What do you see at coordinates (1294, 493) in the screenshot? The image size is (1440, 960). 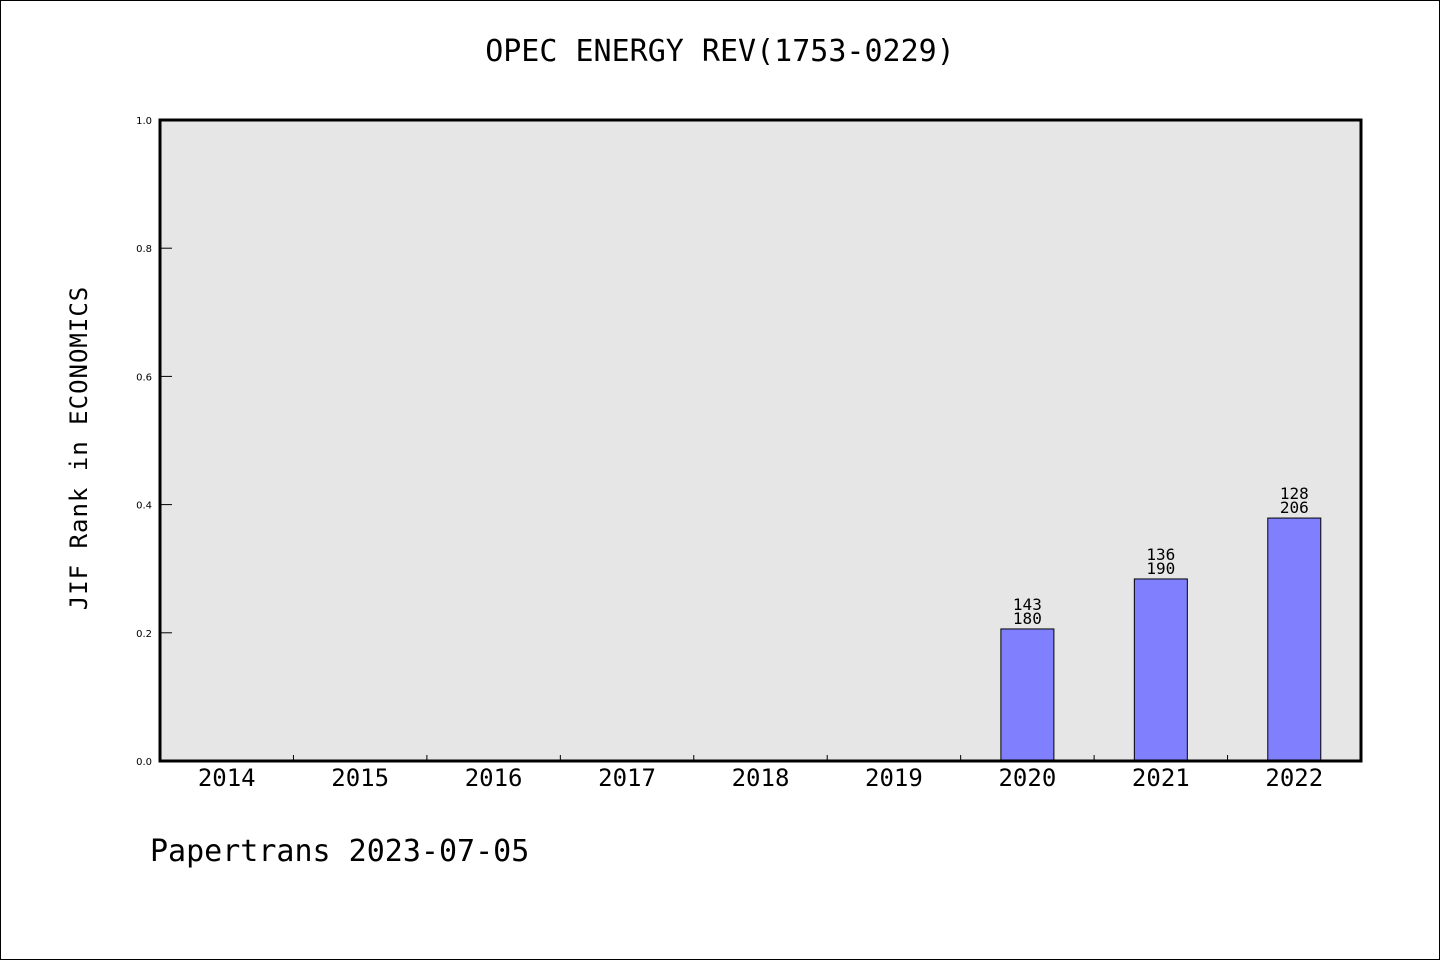 I see `bar-label-rank: 128` at bounding box center [1294, 493].